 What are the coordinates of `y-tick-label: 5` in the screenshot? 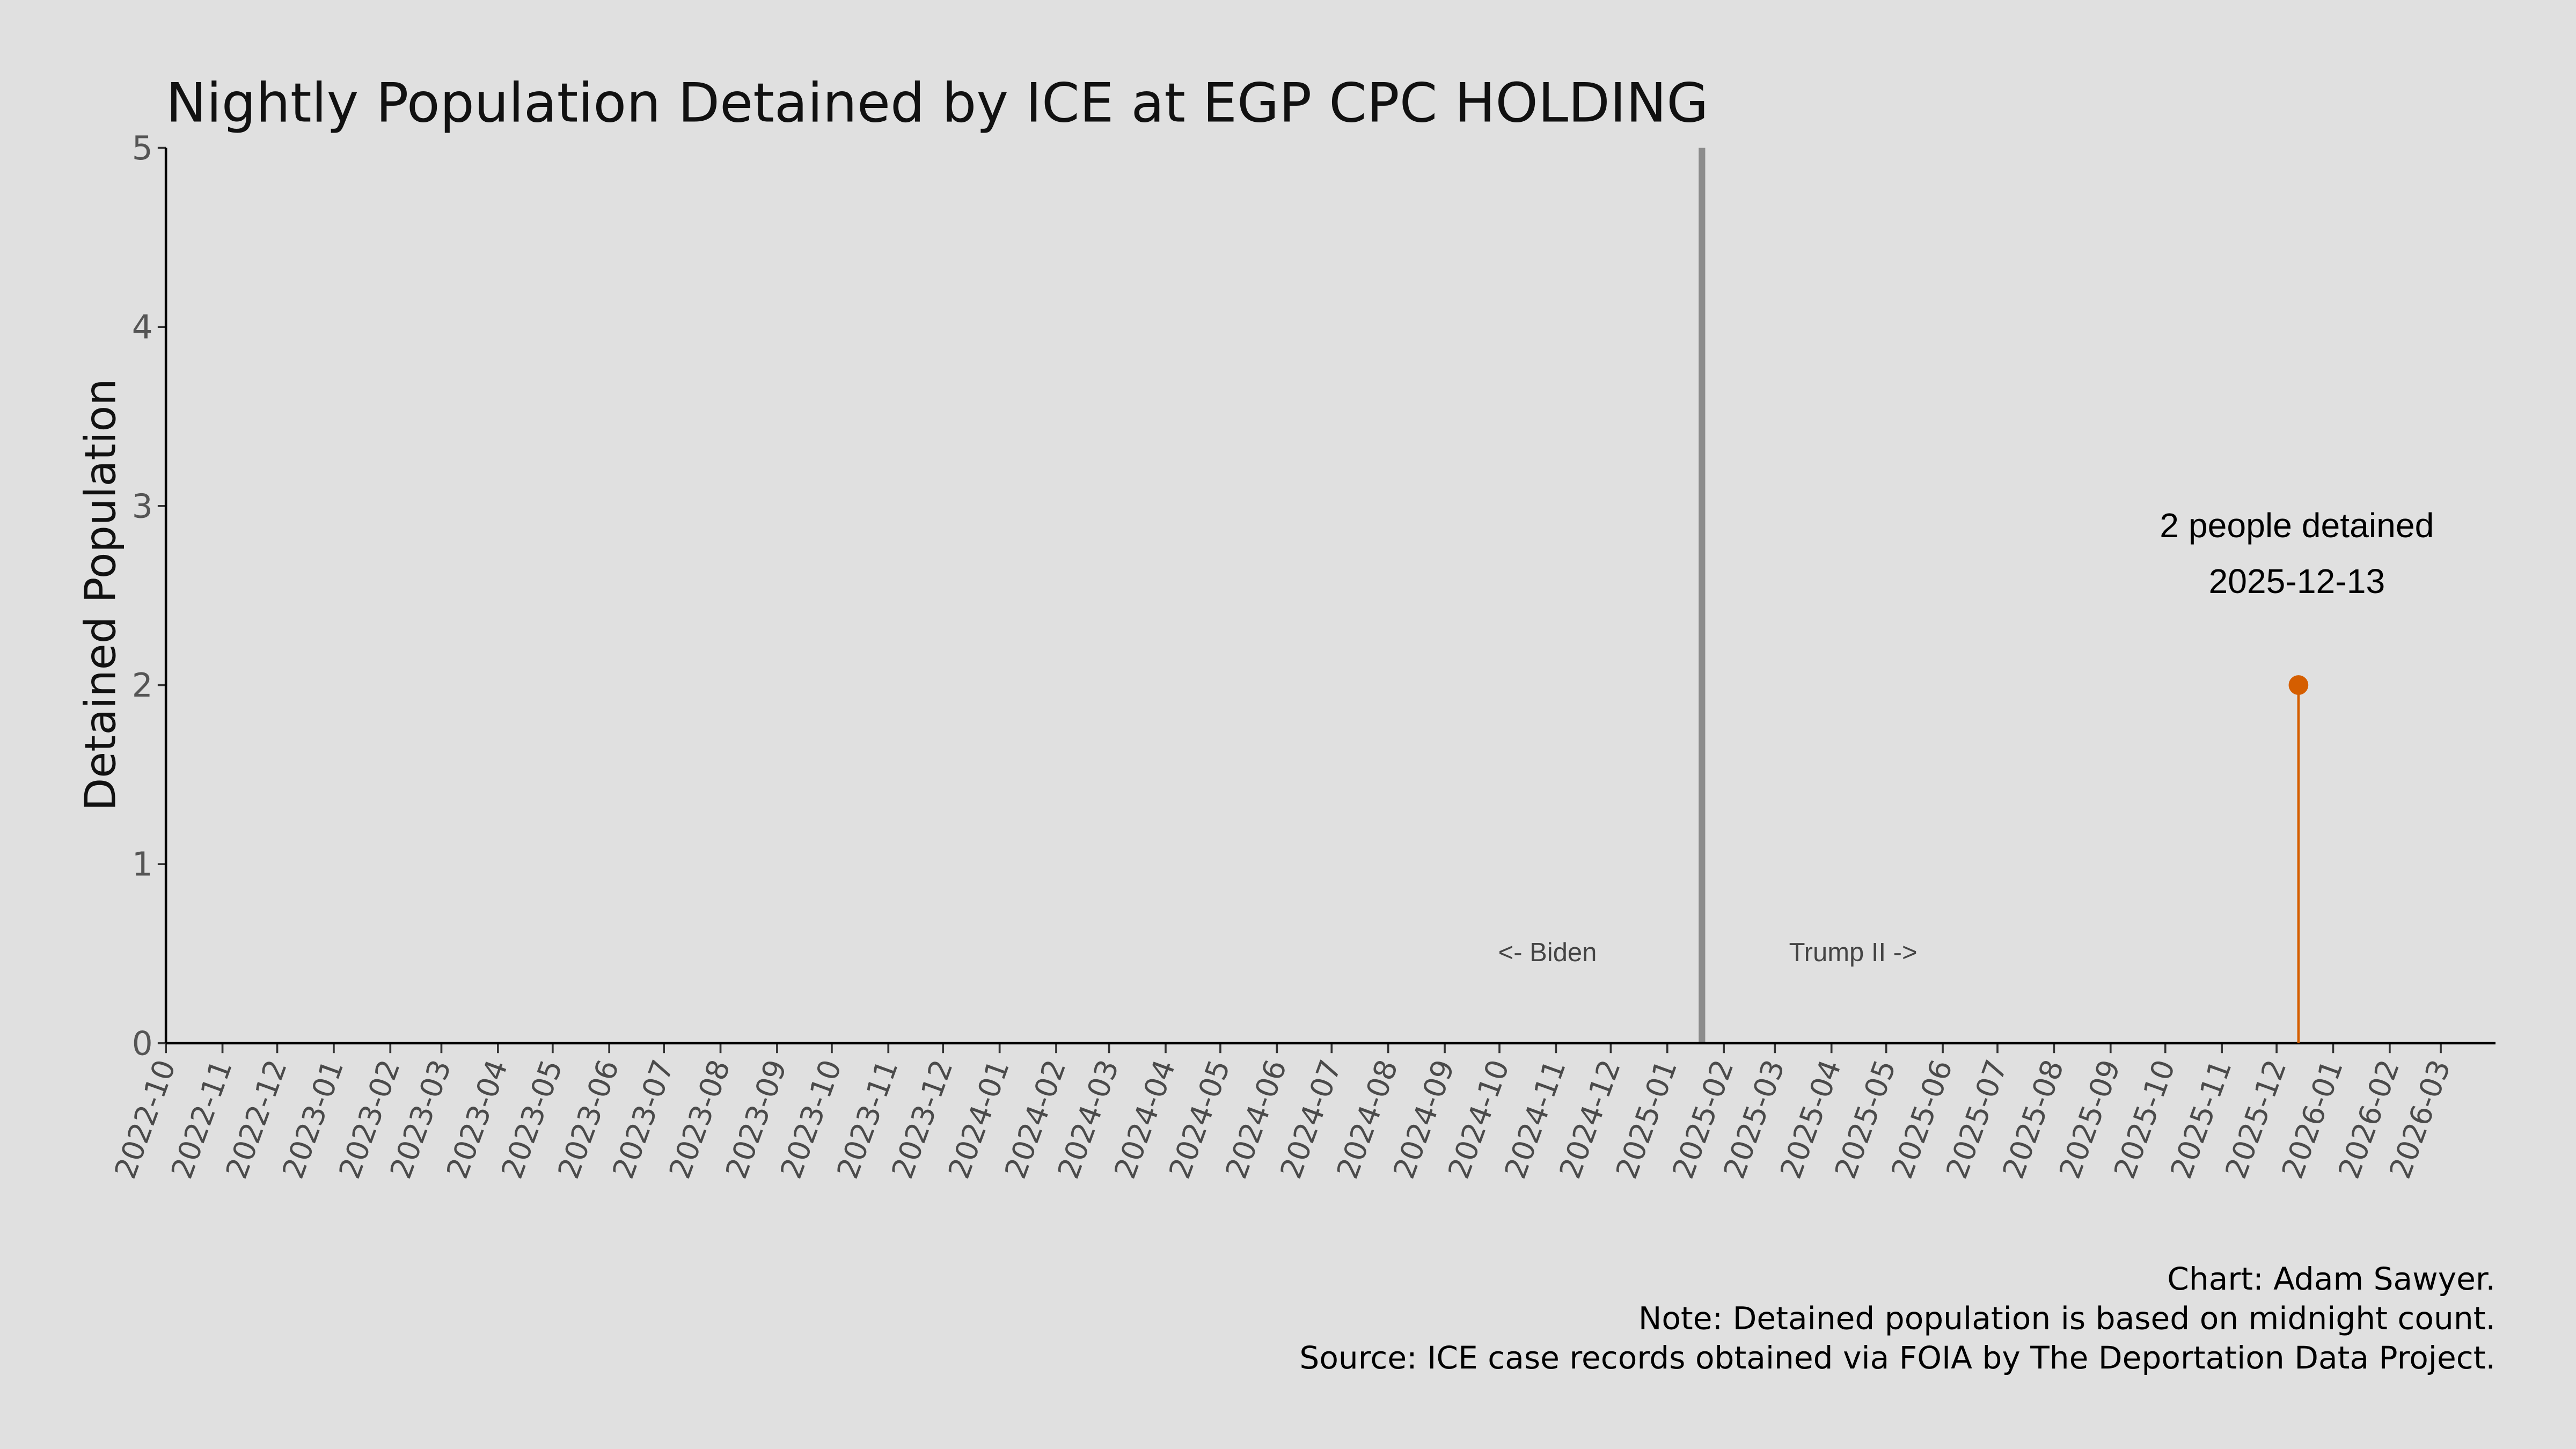 It's located at (142, 148).